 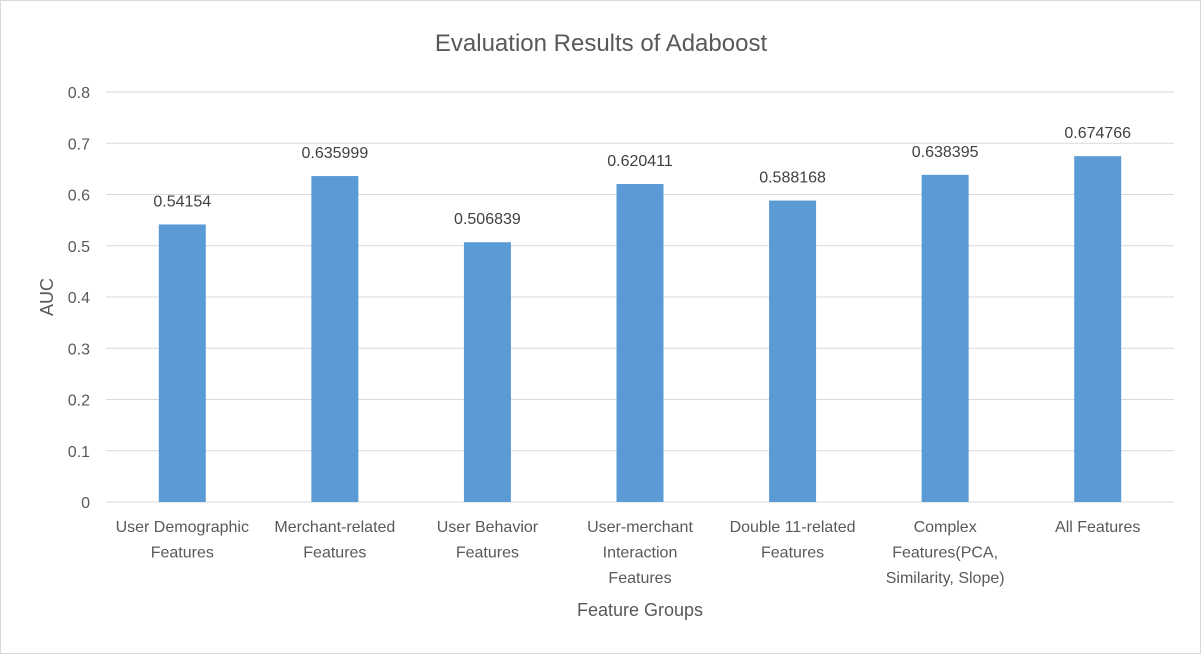 I want to click on y-tick-label: 0.3, so click(x=79, y=349).